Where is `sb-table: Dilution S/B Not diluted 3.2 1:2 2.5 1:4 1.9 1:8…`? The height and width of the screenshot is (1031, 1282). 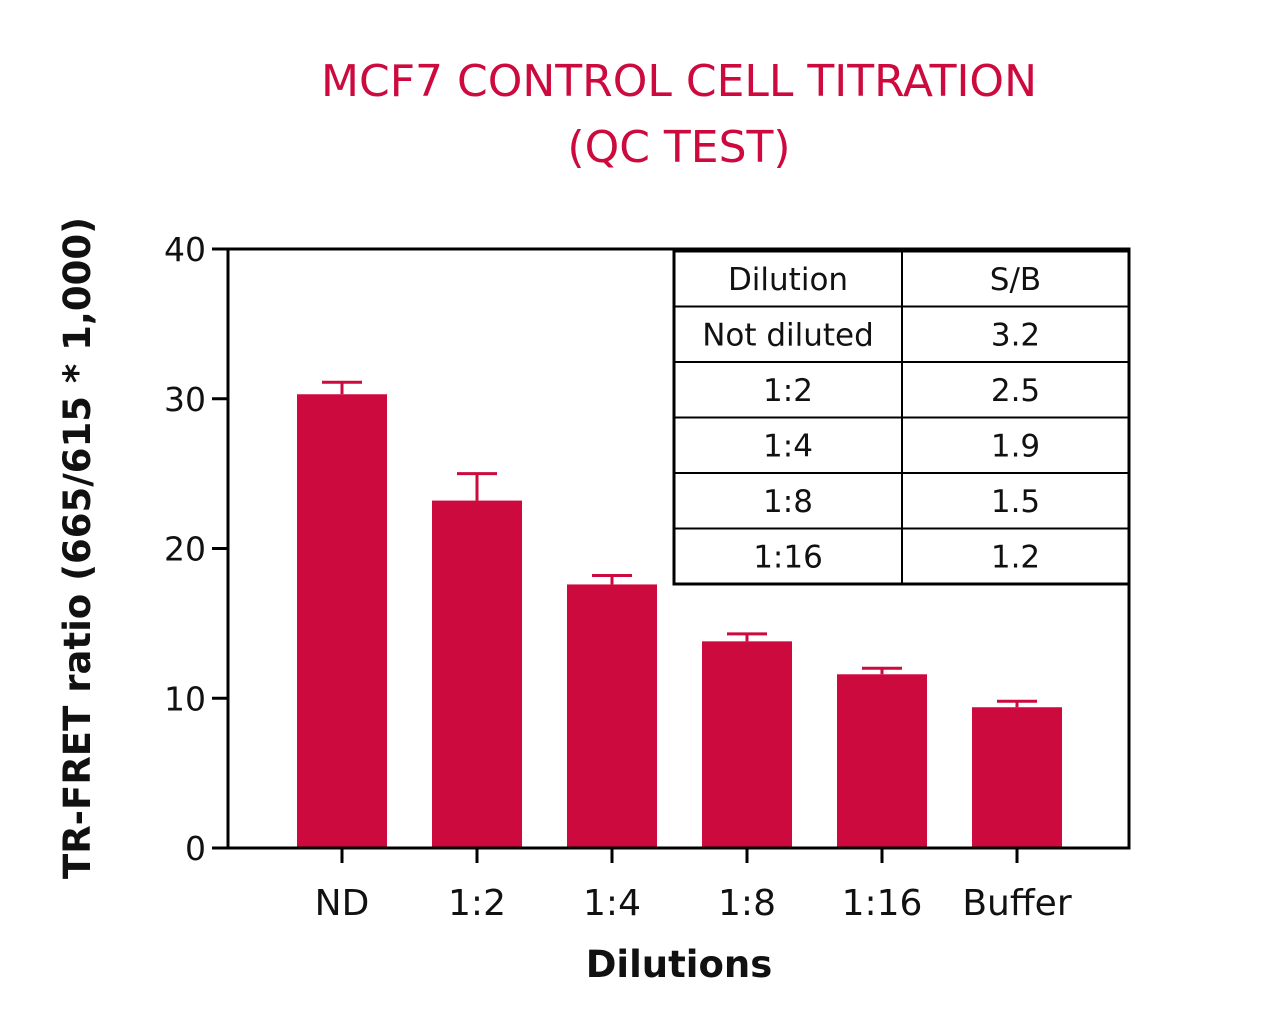 sb-table: Dilution S/B Not diluted 3.2 1:2 2.5 1:4 1.9 1:8… is located at coordinates (901, 417).